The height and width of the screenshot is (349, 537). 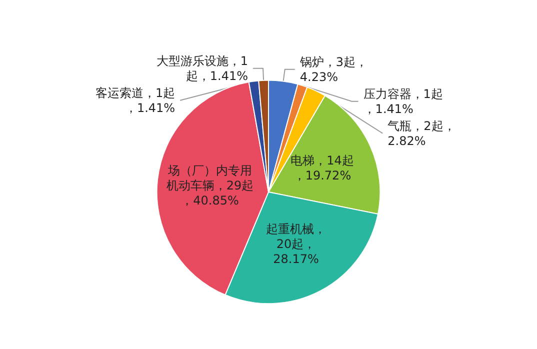 What do you see at coordinates (333, 69) in the screenshot?
I see `slice-label: 锅炉，3起，4.23%` at bounding box center [333, 69].